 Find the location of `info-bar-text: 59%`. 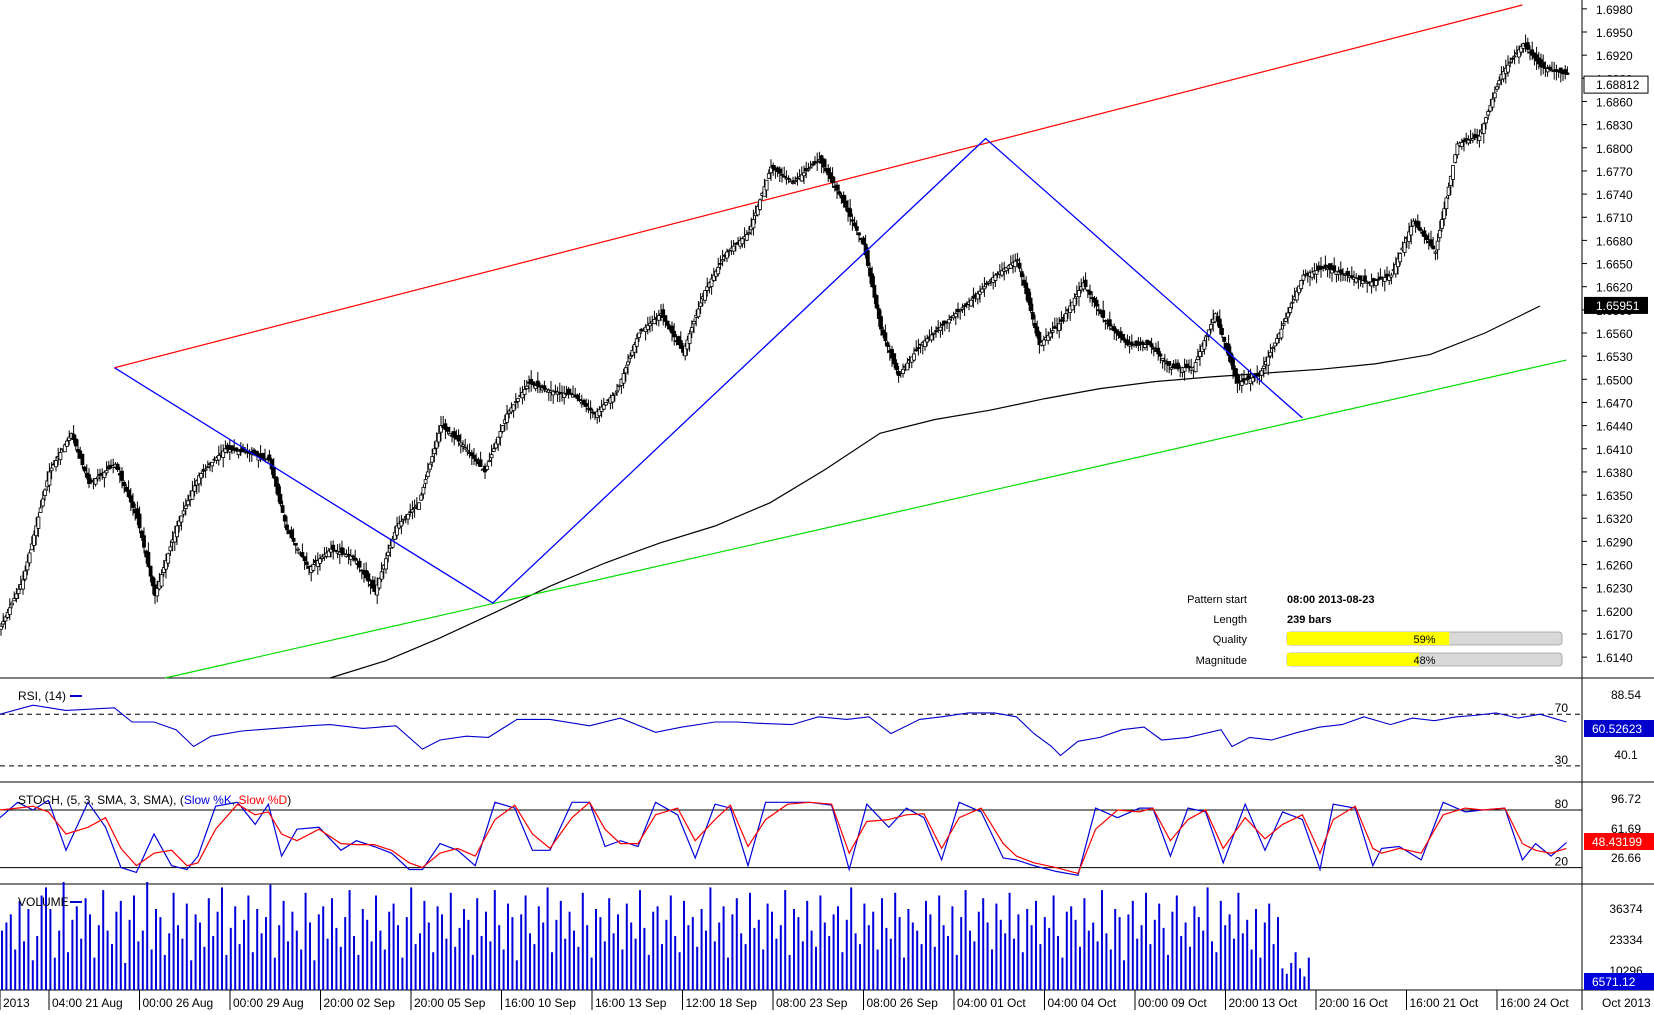

info-bar-text: 59% is located at coordinates (1424, 640).